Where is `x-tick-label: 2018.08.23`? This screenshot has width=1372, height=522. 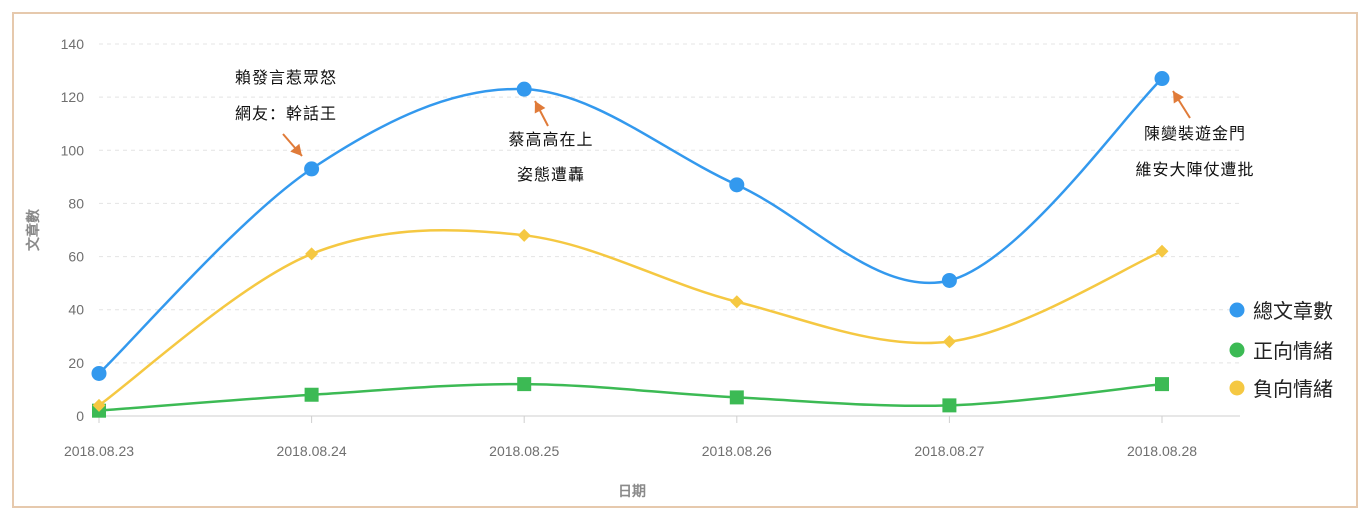 x-tick-label: 2018.08.23 is located at coordinates (99, 451).